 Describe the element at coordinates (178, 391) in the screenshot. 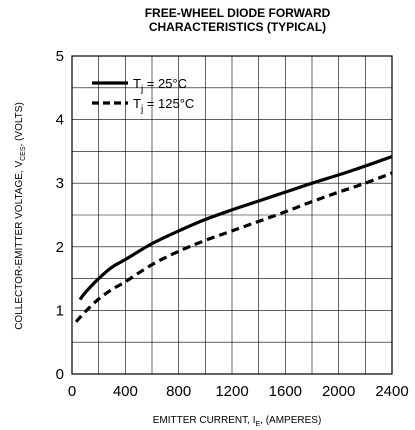

I see `x-tick-label: 800` at that location.